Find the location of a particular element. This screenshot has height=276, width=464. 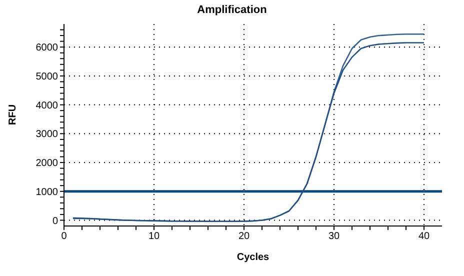

y-tick-label: 1000 is located at coordinates (47, 192).